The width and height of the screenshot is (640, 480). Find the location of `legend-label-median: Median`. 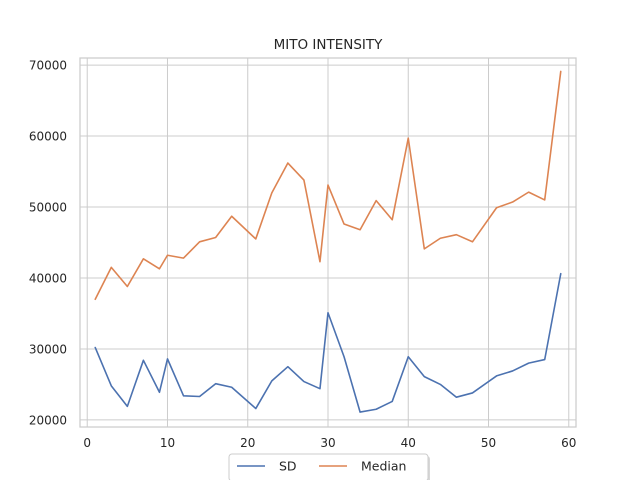

legend-label-median: Median is located at coordinates (383, 466).